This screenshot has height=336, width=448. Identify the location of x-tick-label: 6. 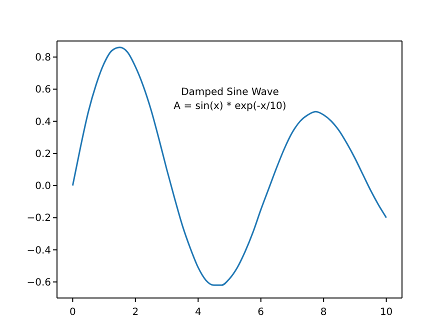
(261, 312).